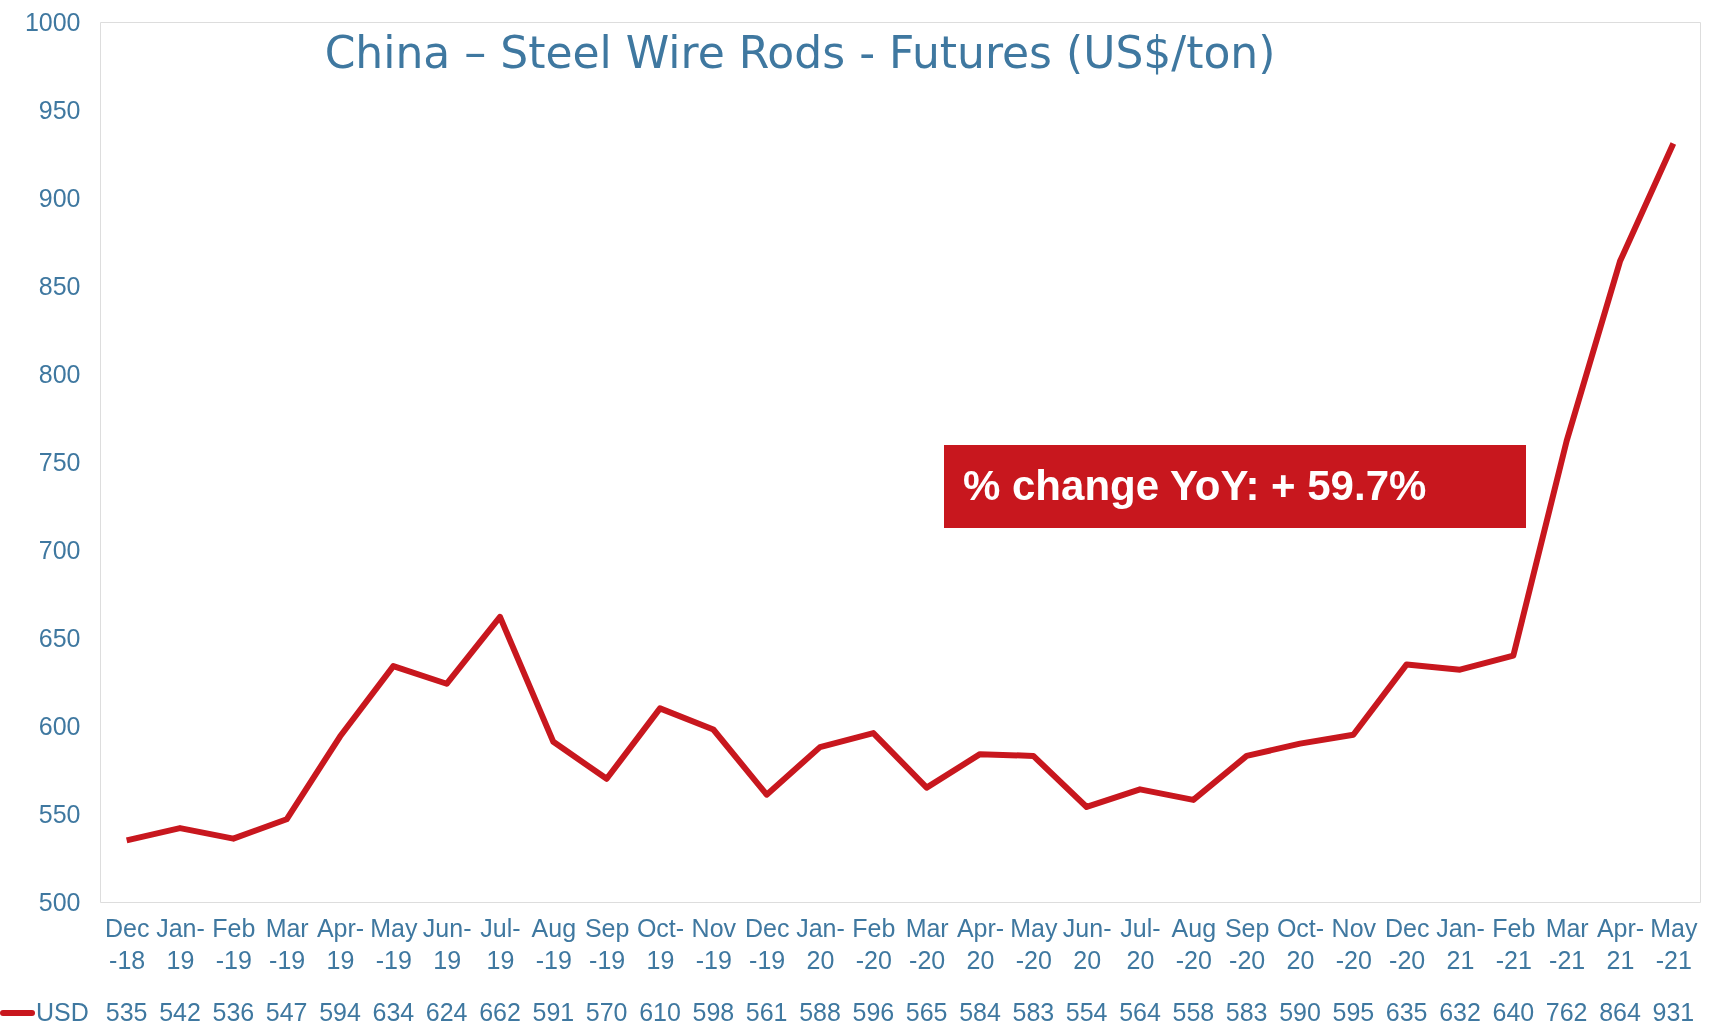  What do you see at coordinates (59, 637) in the screenshot?
I see `y-tick-label: 650` at bounding box center [59, 637].